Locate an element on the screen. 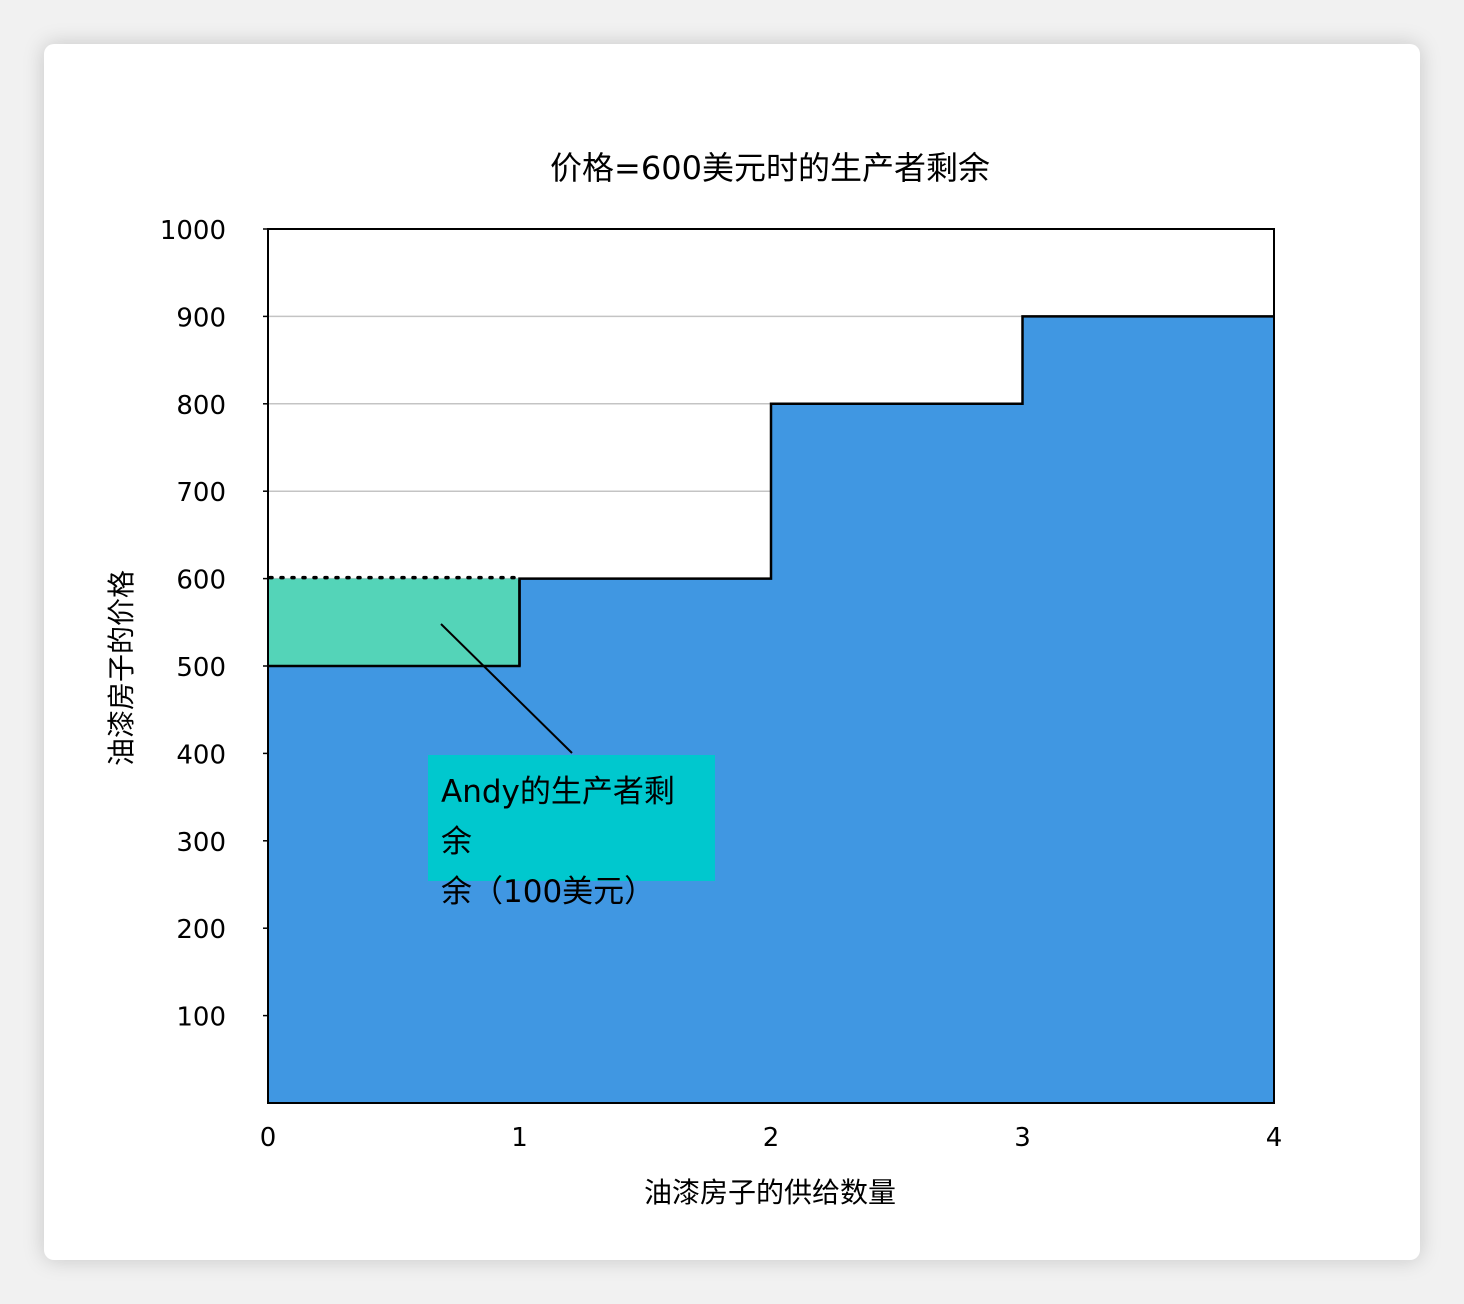  annotation-leader-line is located at coordinates (506, 688).